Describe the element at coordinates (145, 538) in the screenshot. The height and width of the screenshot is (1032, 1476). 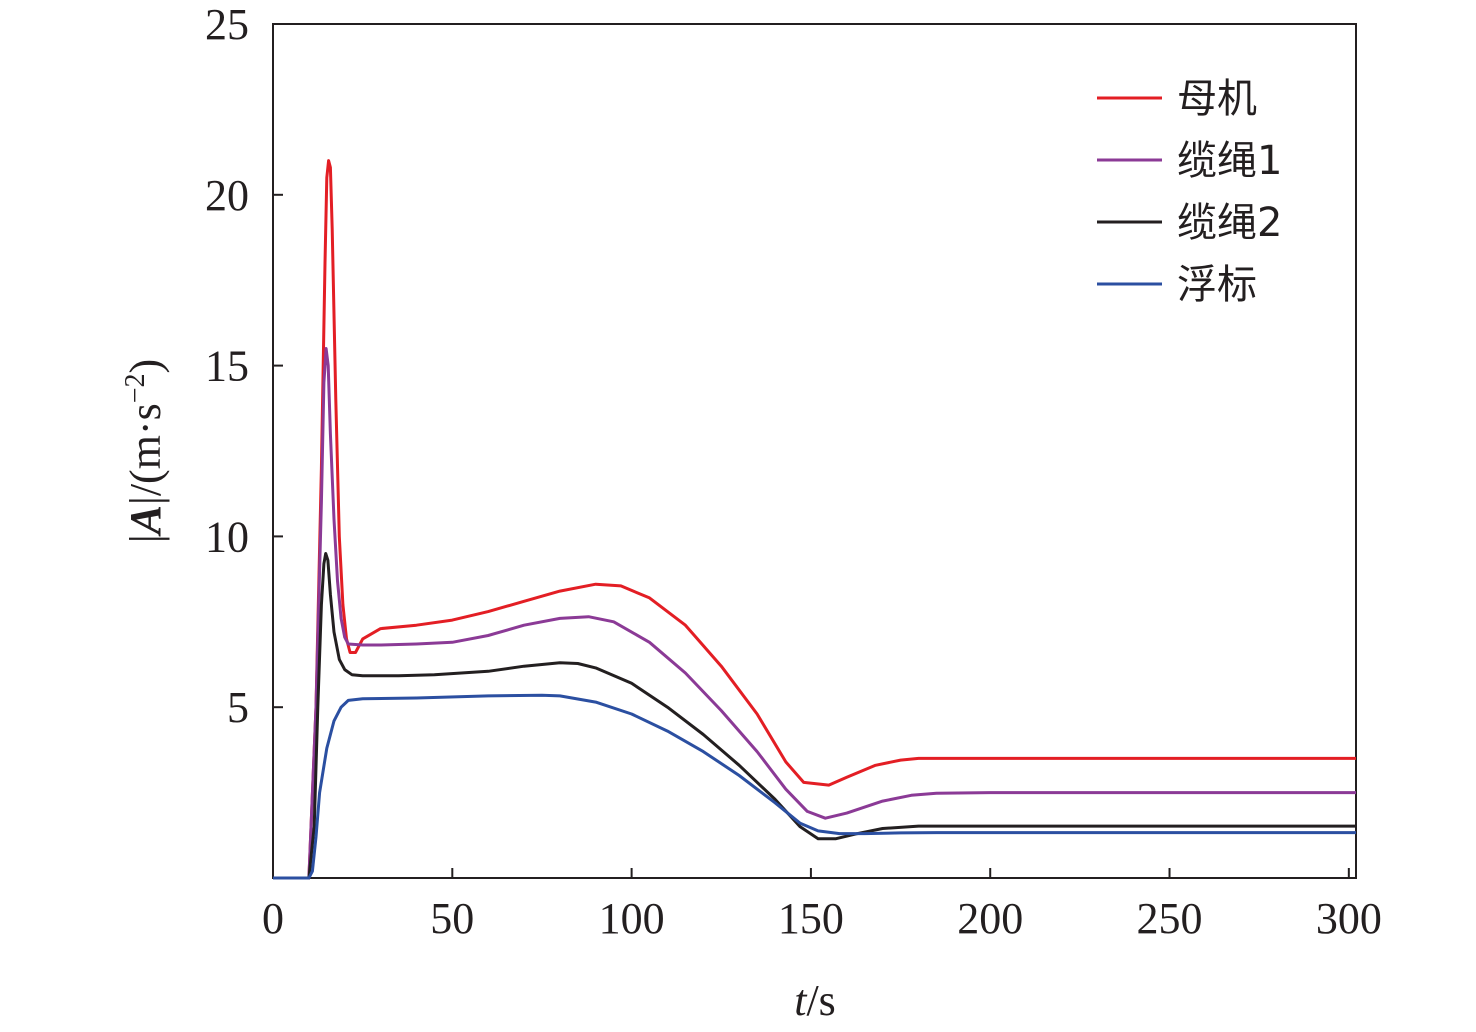
I see `y-axis-pre: |` at that location.